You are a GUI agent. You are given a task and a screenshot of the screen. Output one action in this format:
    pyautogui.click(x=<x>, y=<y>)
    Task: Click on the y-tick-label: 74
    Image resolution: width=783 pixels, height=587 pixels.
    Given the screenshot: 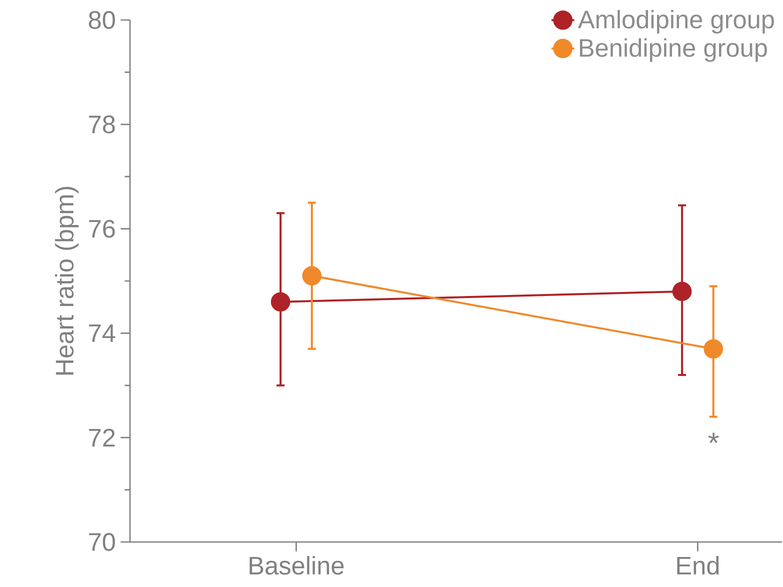 What is the action you would take?
    pyautogui.click(x=102, y=333)
    